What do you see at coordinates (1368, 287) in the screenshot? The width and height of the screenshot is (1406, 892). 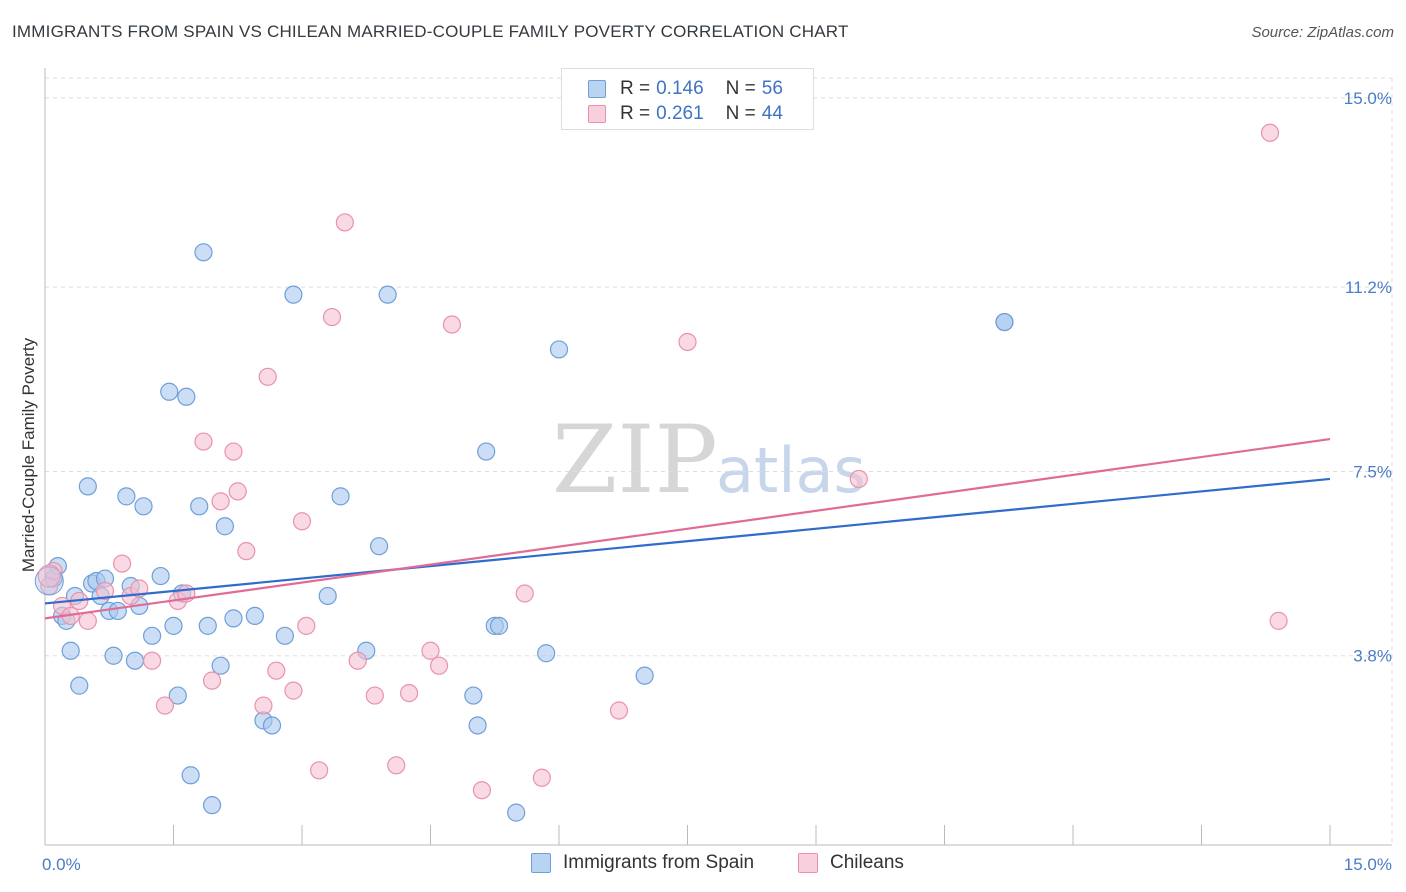 I see `y-tick-label: 11.2%` at bounding box center [1368, 287].